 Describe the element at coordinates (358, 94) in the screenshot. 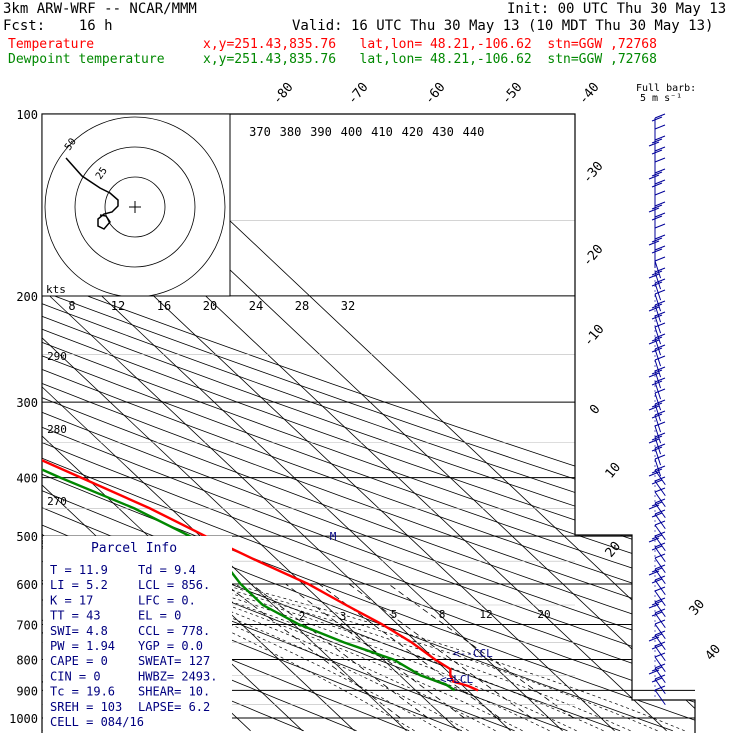

I see `isotherm-label: -70` at that location.